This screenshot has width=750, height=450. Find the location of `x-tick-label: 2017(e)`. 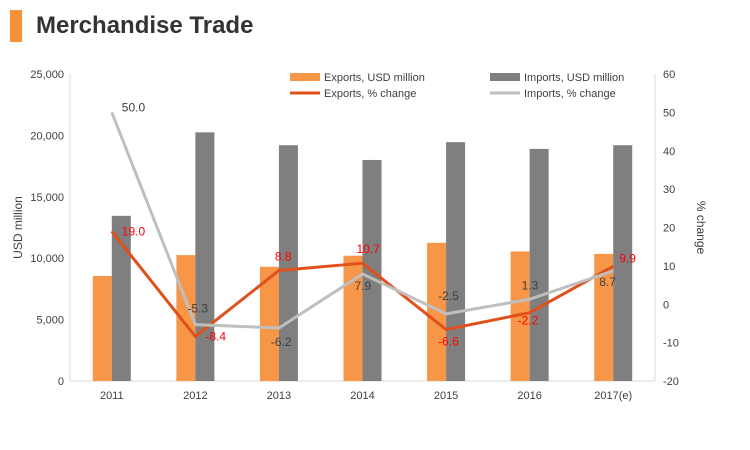

x-tick-label: 2017(e) is located at coordinates (613, 396).